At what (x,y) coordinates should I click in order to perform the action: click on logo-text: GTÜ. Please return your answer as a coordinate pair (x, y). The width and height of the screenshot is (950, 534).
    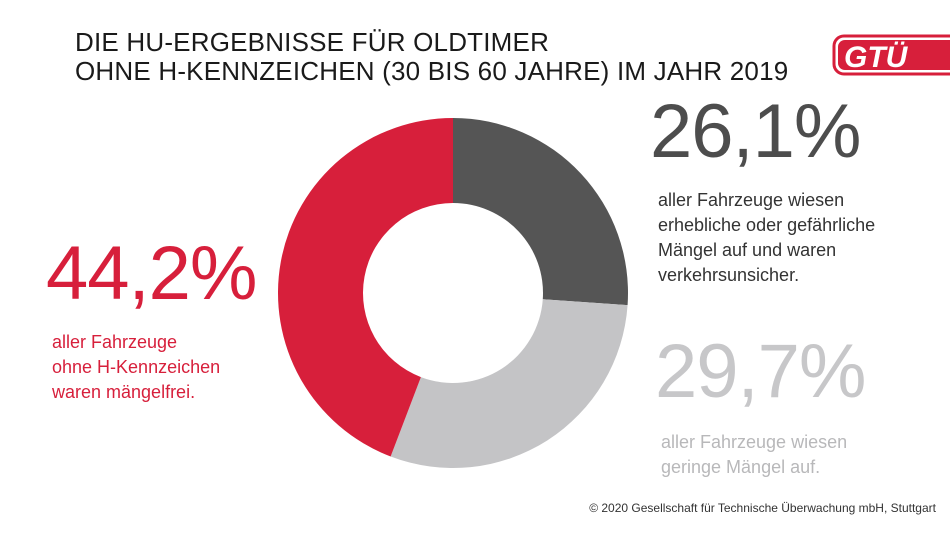
    Looking at the image, I should click on (876, 57).